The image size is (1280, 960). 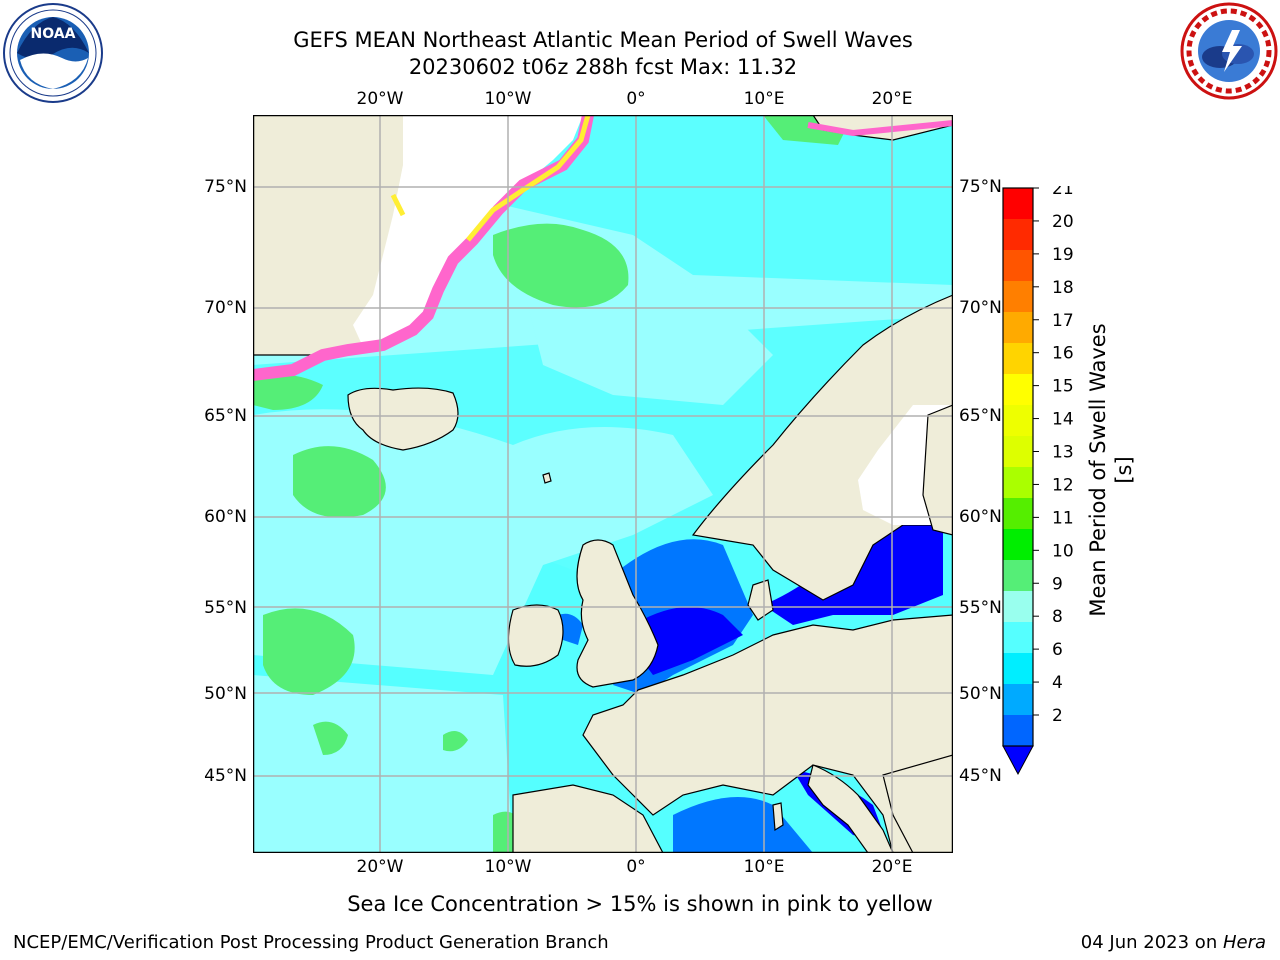 I want to click on swell-darkblue-channel, so click(x=688, y=641).